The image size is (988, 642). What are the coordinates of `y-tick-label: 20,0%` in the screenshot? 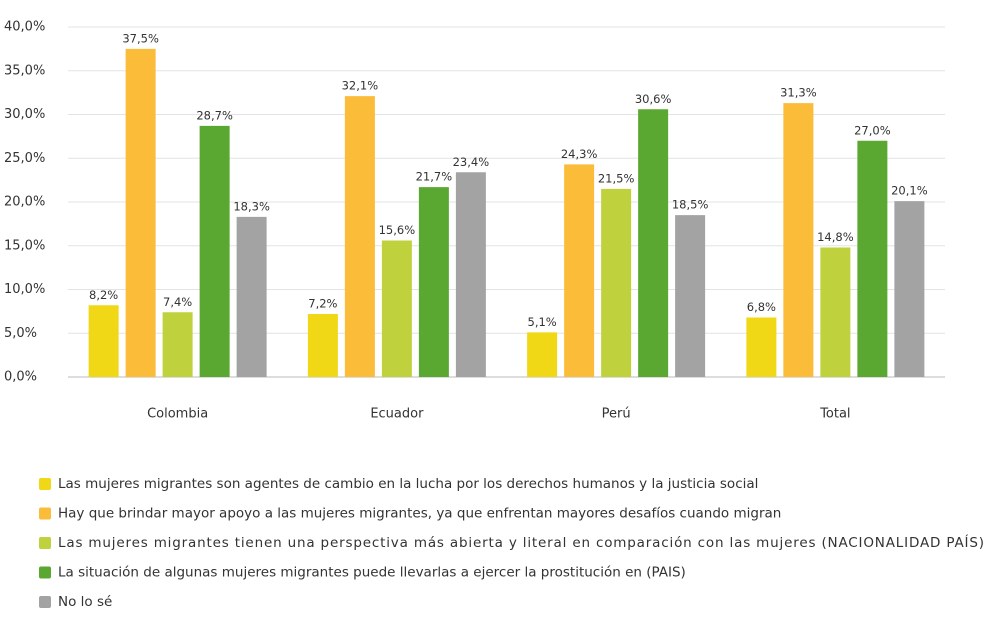 It's located at (24, 202).